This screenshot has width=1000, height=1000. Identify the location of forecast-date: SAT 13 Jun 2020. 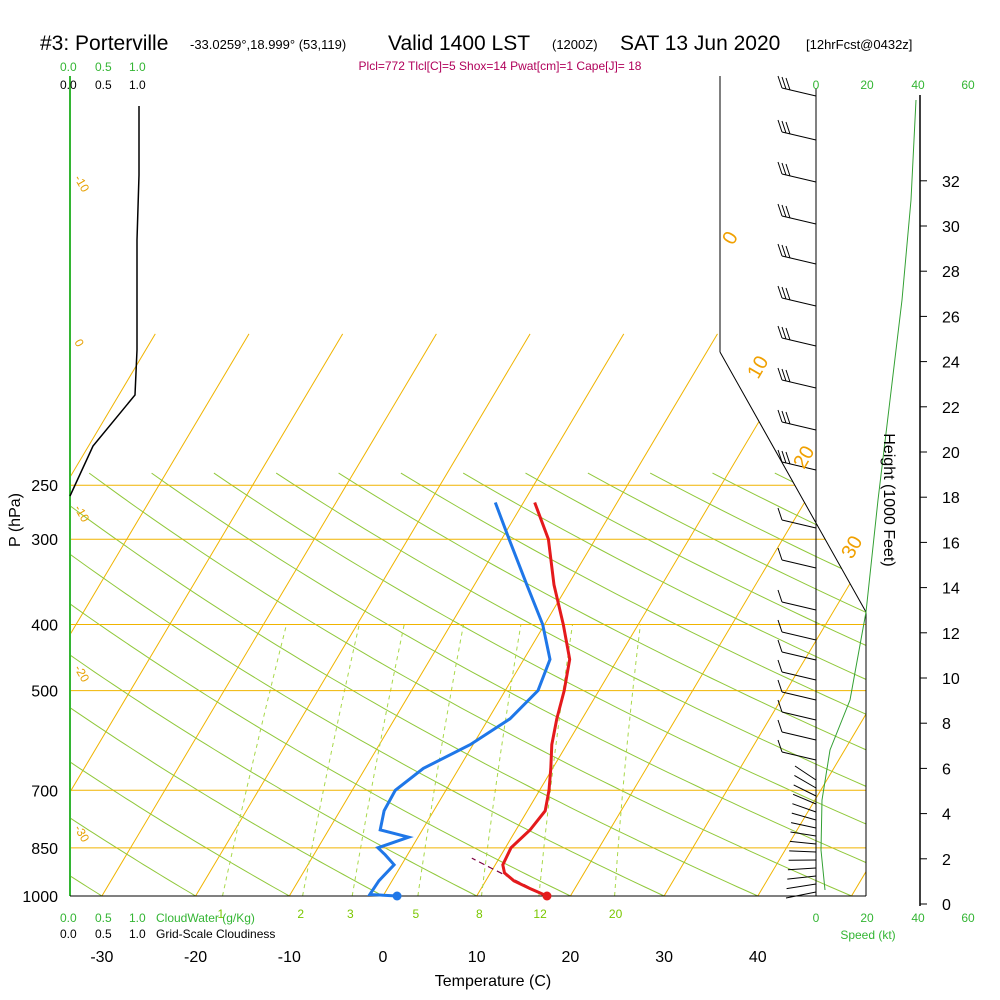
(700, 43).